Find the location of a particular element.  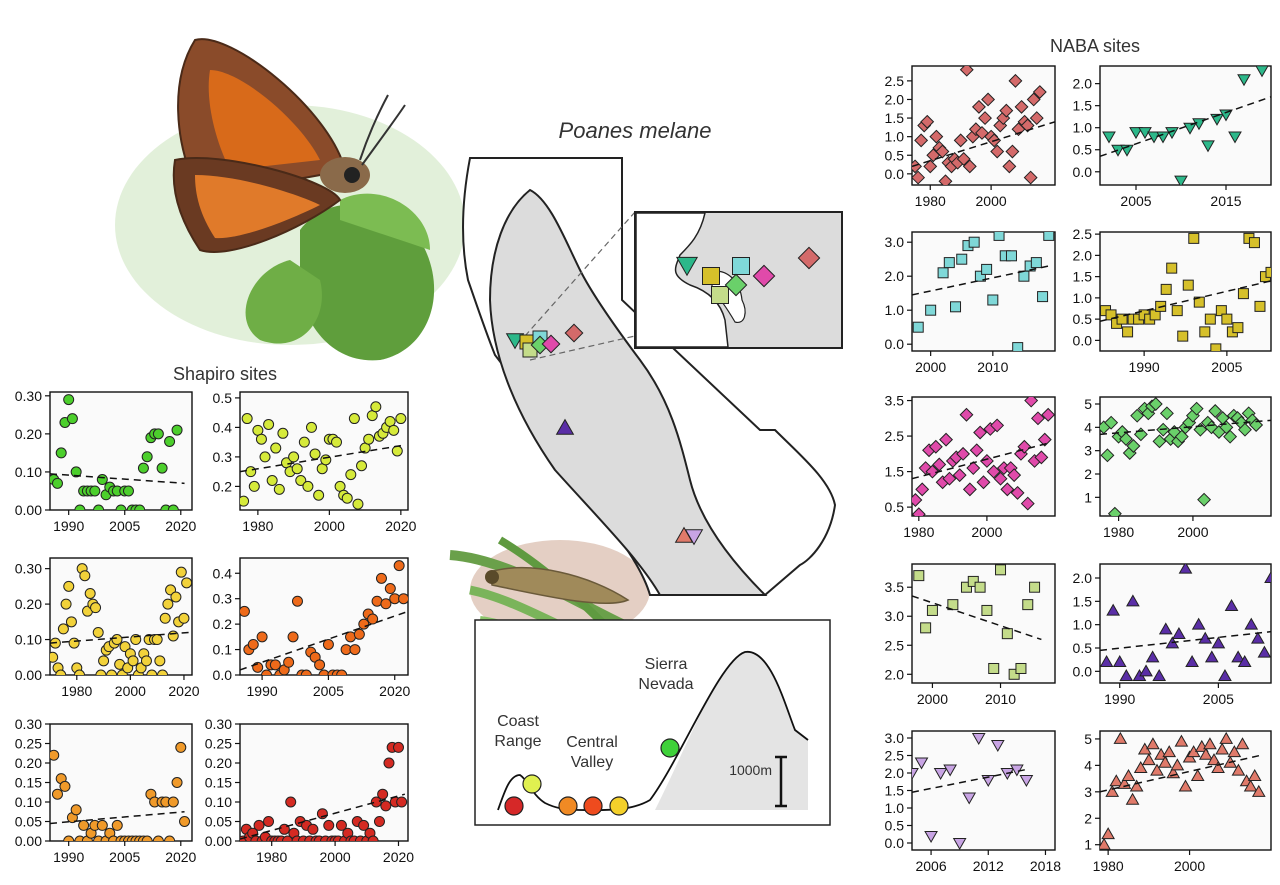

scatter-panel-13: 2000 2010 2.0 2.5 3.0 3.5 is located at coordinates (970, 635).